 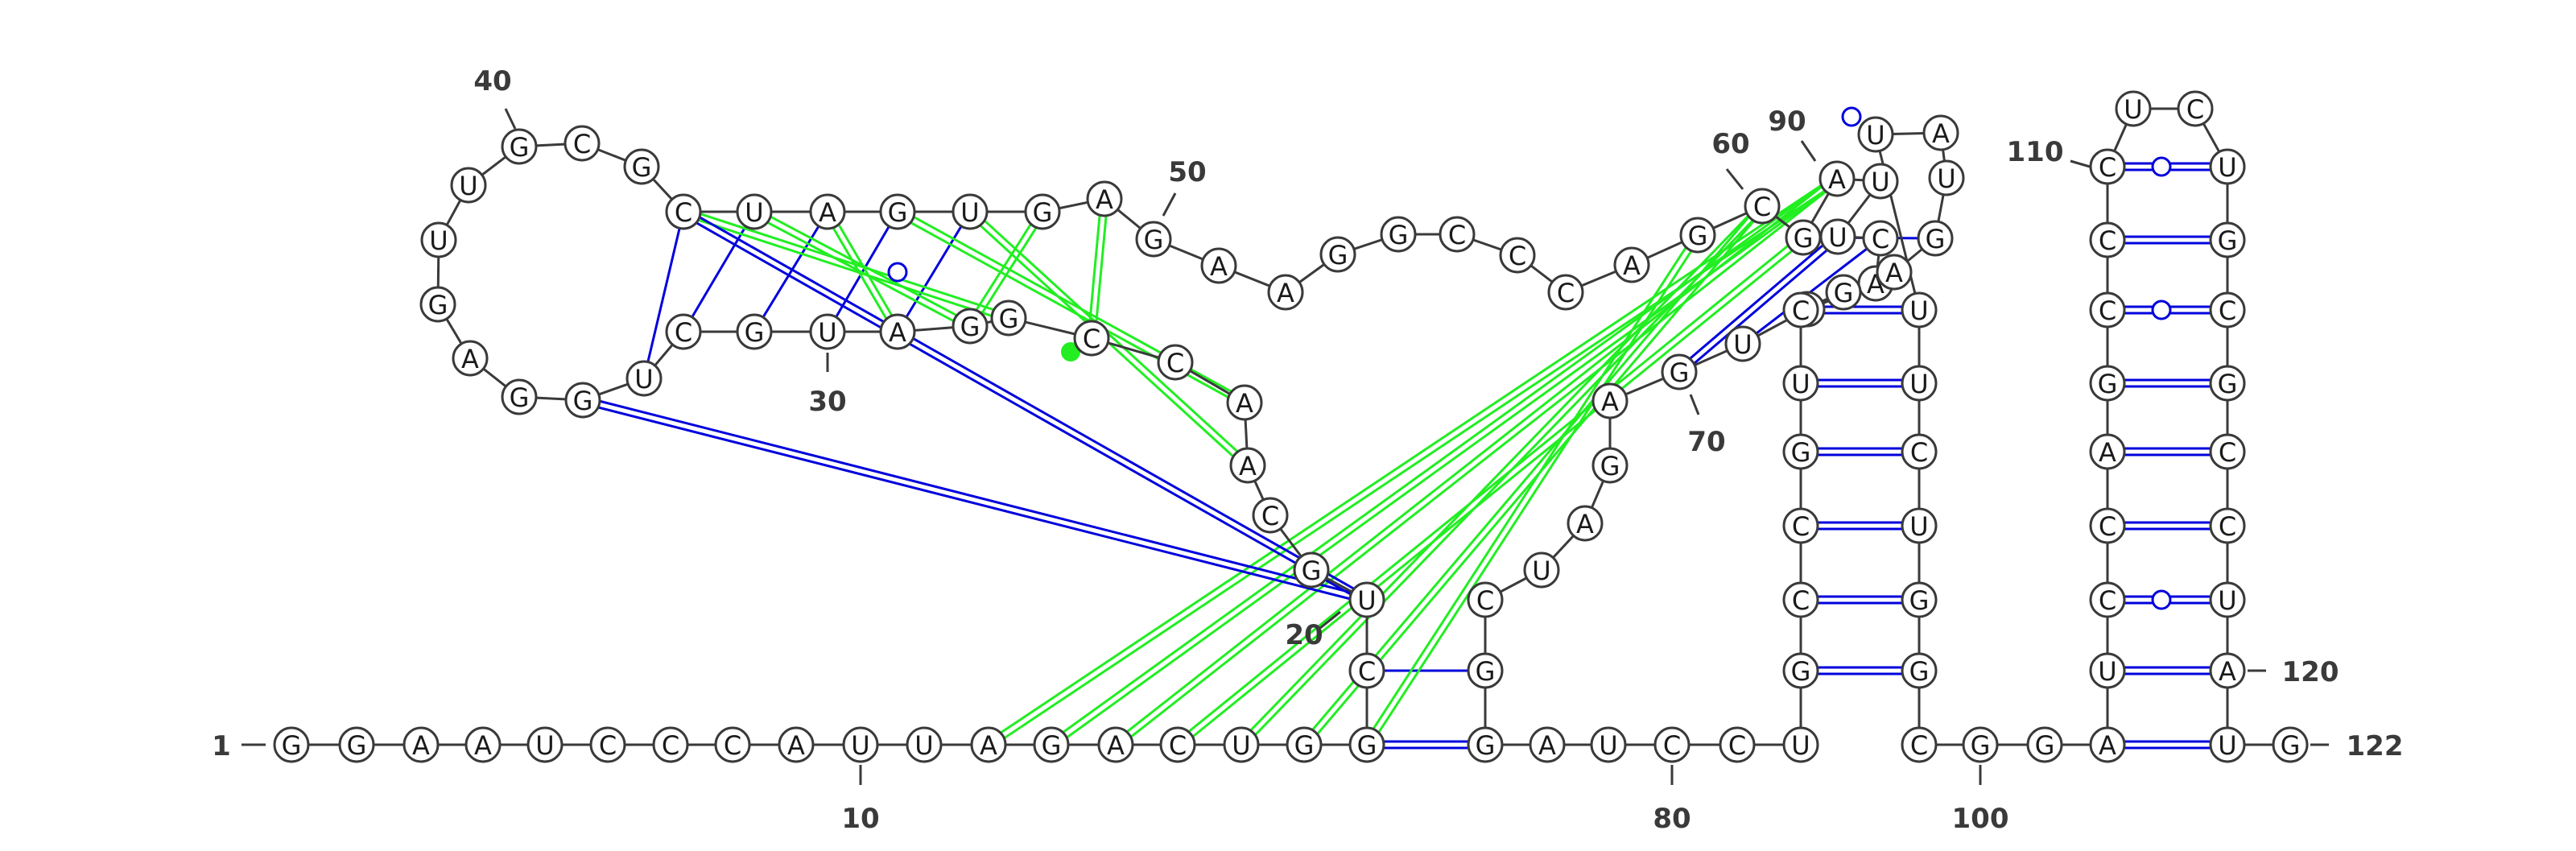 I want to click on position-label-100: 100, so click(x=1980, y=800).